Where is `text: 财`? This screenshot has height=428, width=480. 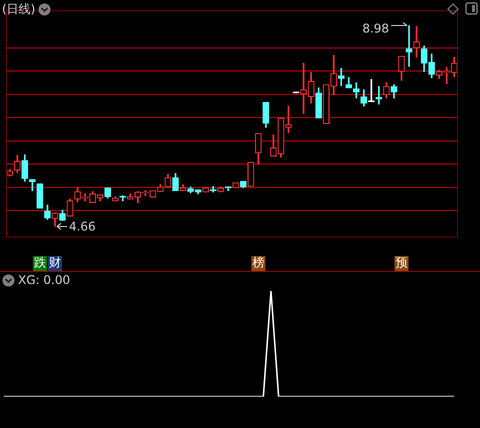 text: 财 is located at coordinates (54, 263).